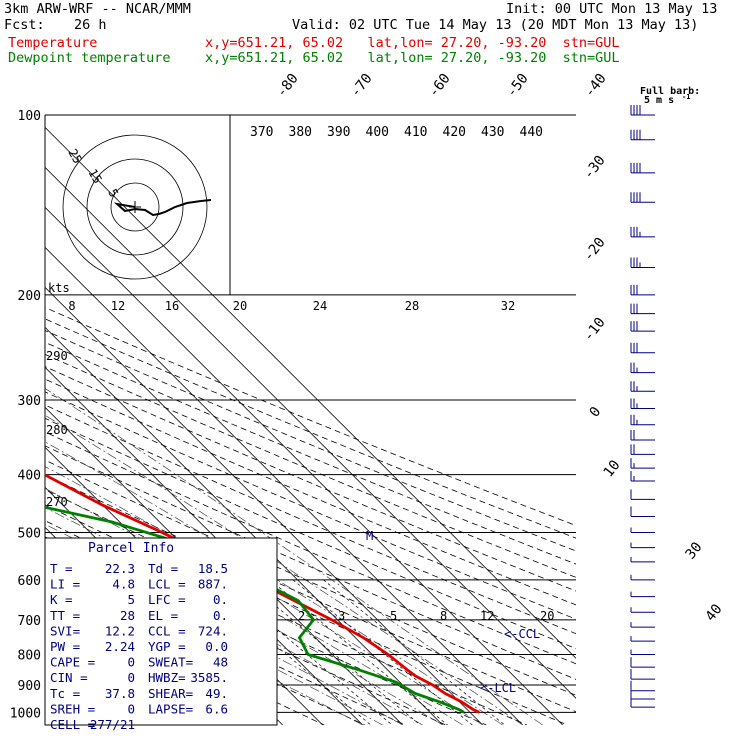 Image resolution: width=740 pixels, height=740 pixels. I want to click on hodograph-axis-label: 28, so click(412, 306).